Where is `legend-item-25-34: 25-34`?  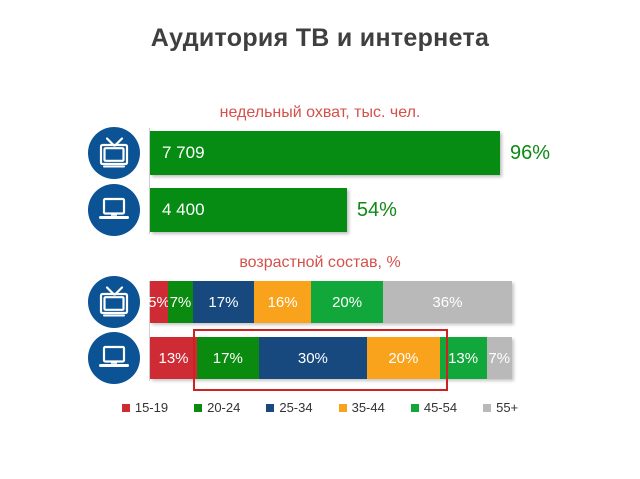
legend-item-25-34: 25-34 is located at coordinates (289, 407).